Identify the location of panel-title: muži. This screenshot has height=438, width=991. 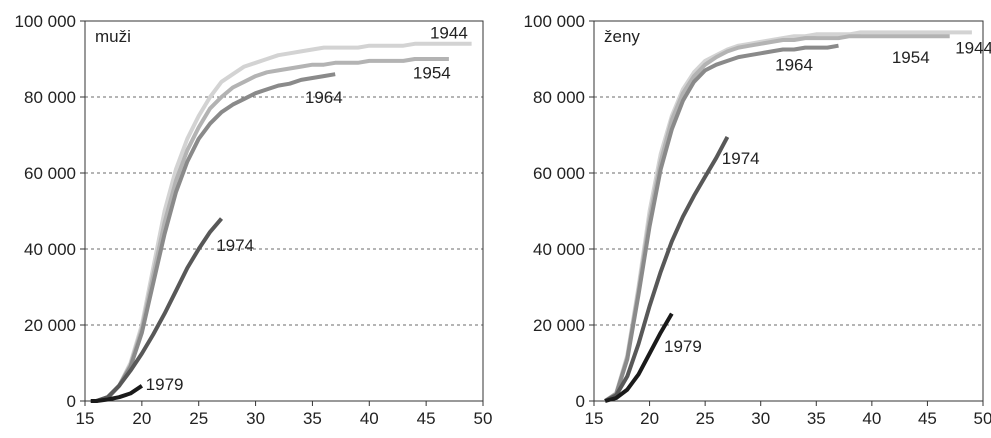
(113, 36).